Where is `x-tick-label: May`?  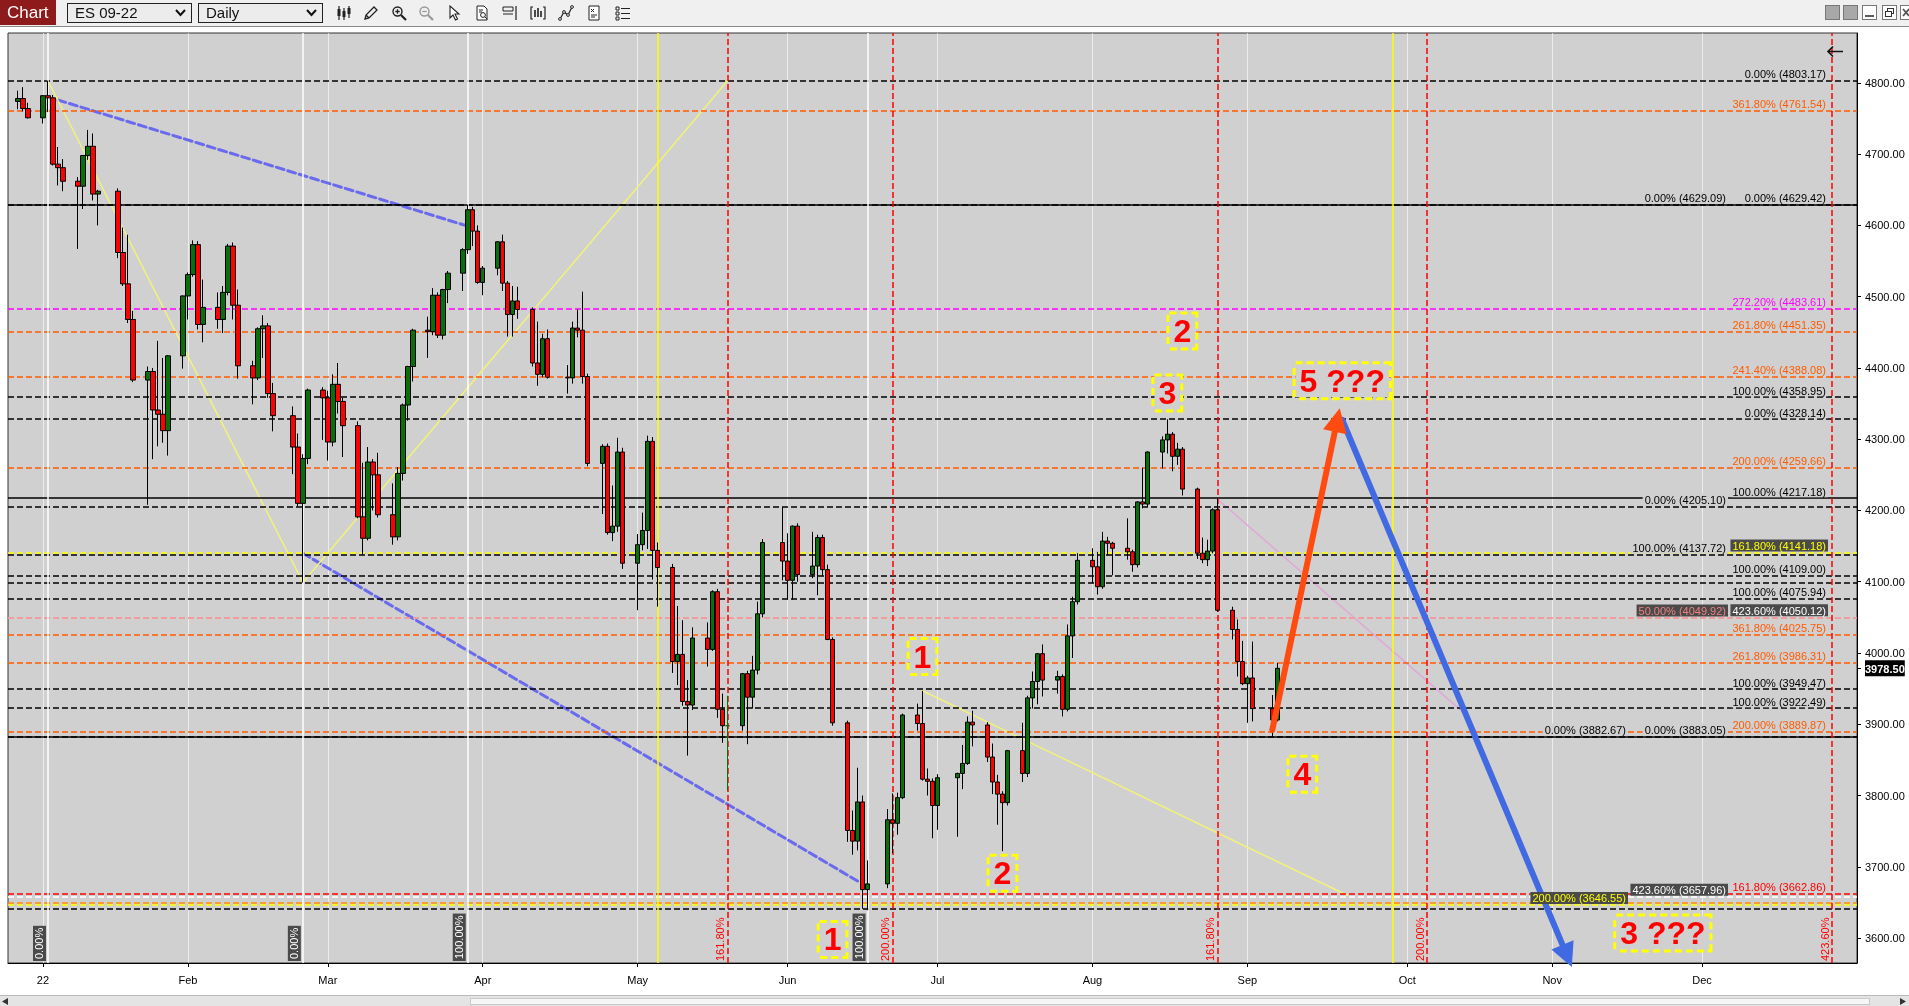
x-tick-label: May is located at coordinates (638, 979).